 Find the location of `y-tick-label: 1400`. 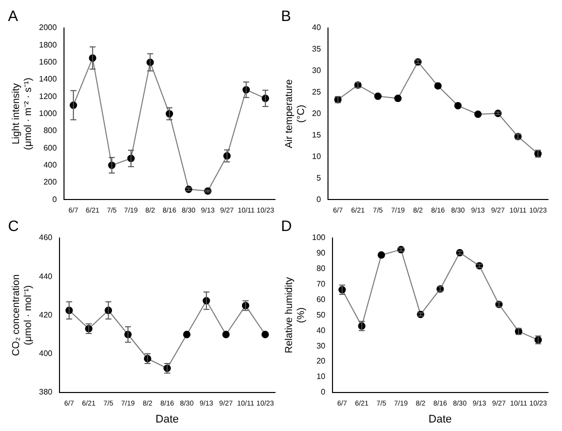

y-tick-label: 1400 is located at coordinates (48, 79).